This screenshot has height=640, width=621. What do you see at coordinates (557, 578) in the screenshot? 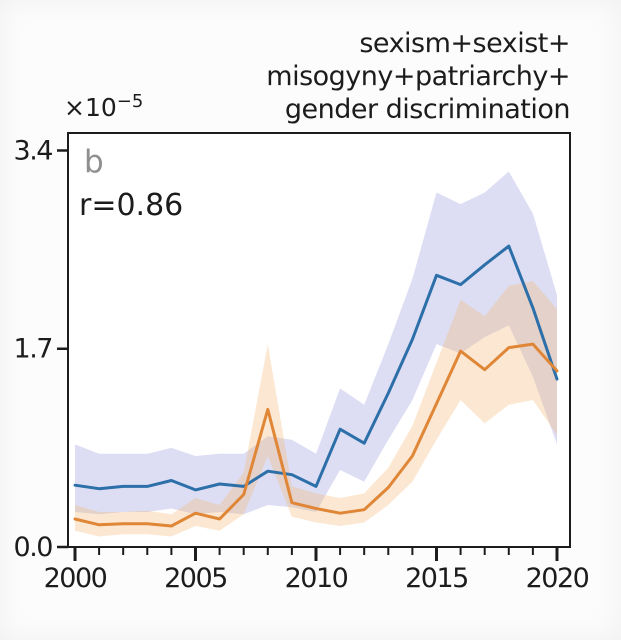
I see `x-tick-label: 2020` at bounding box center [557, 578].